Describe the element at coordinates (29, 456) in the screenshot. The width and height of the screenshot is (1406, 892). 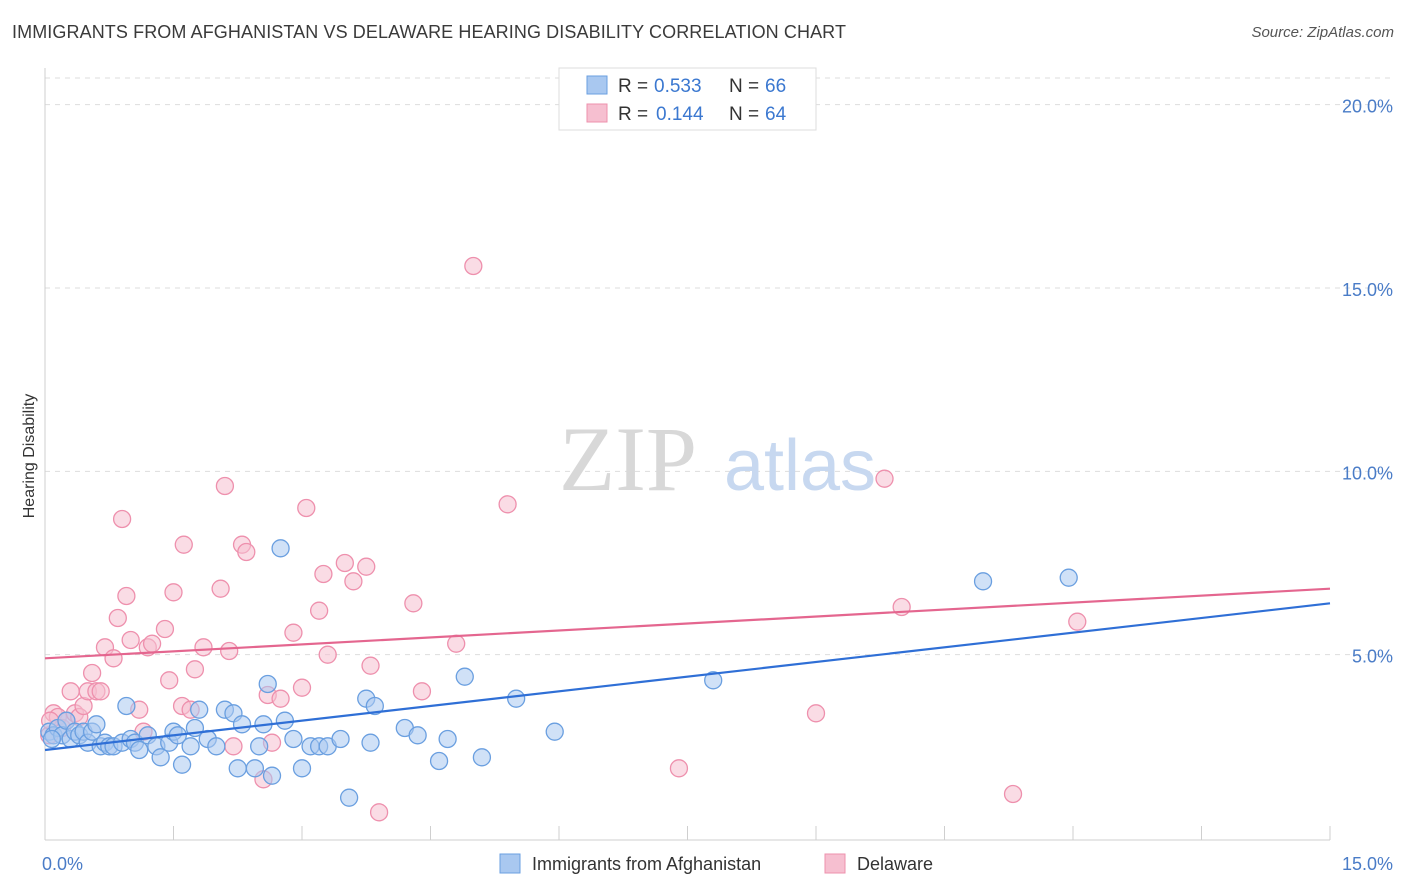
I see `y-axis-title: Hearing Disability` at that location.